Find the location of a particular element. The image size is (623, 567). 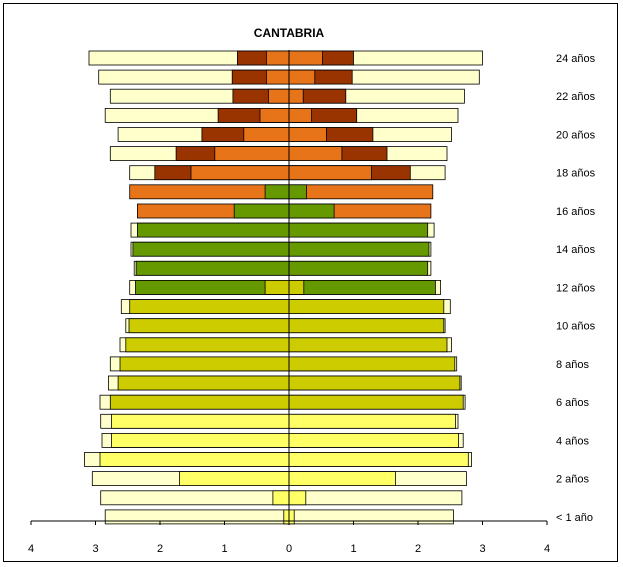

bar-age-20-right-seg_orange is located at coordinates (307, 134).